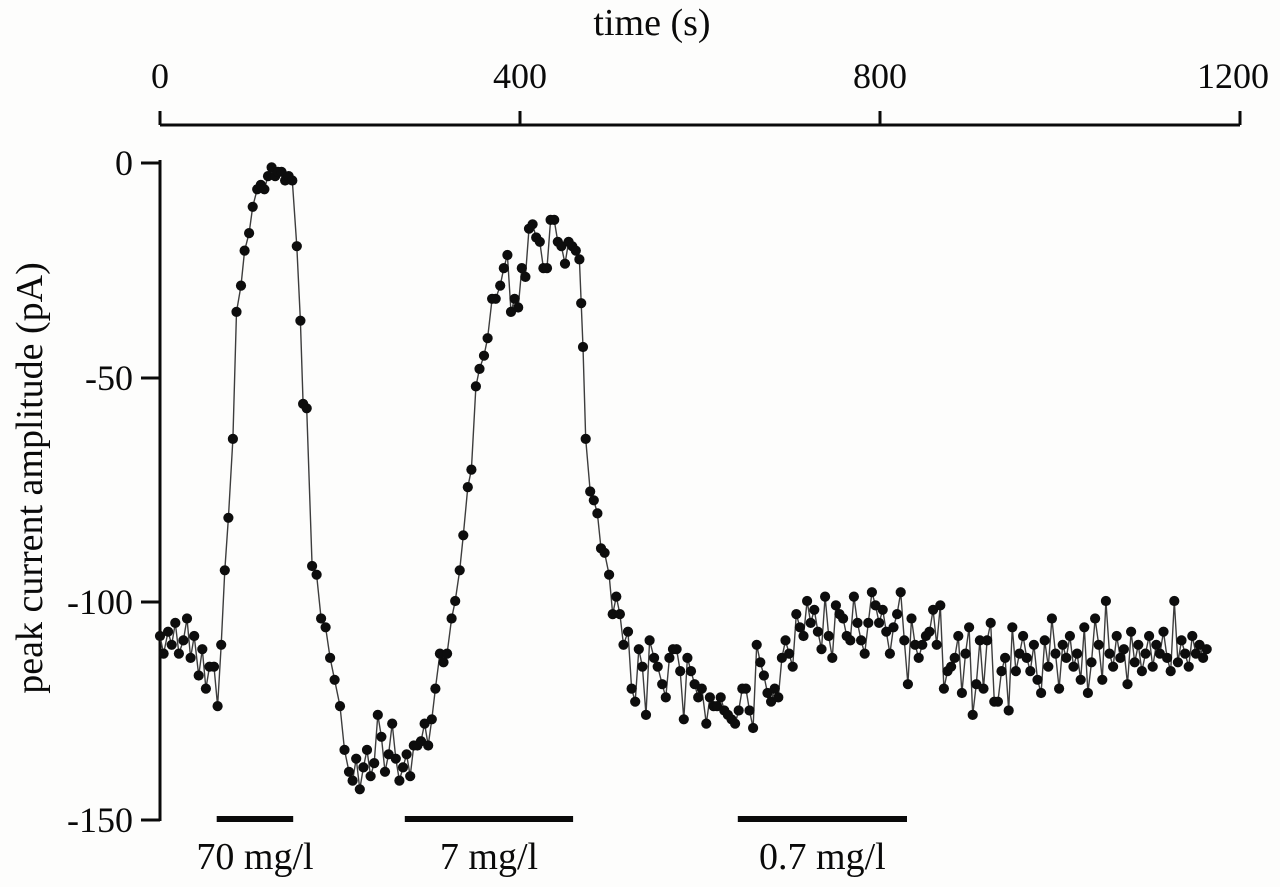  Describe the element at coordinates (160, 76) in the screenshot. I see `x-tick-label-0: 0` at that location.